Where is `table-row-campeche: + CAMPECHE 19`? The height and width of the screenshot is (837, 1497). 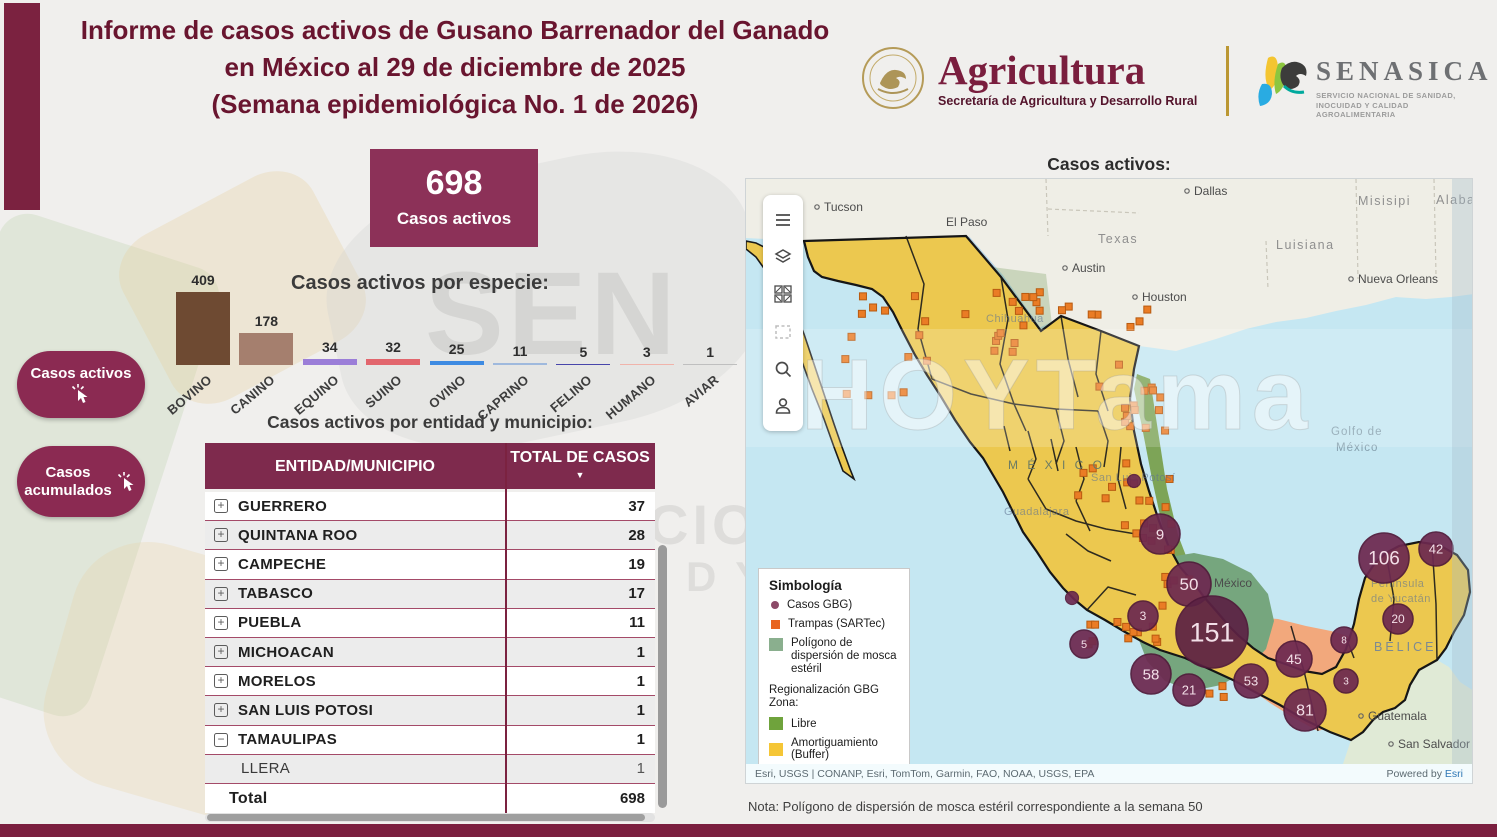
table-row-campeche: + CAMPECHE 19 is located at coordinates (430, 565).